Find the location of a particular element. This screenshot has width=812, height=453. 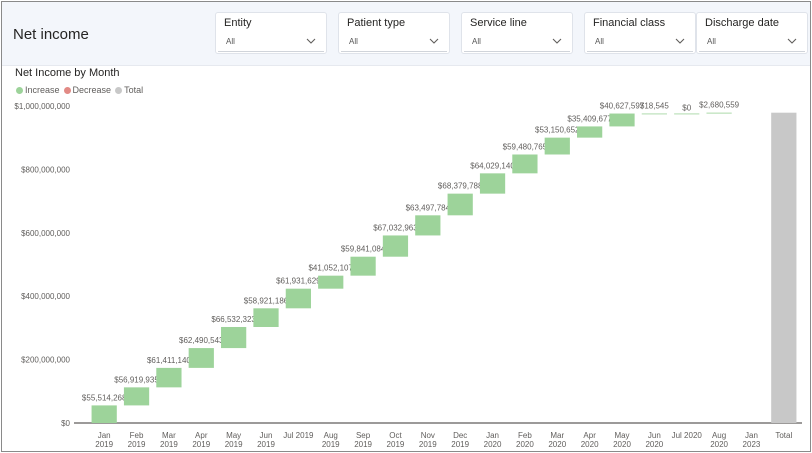

data-label: $41,052,107 is located at coordinates (330, 268).